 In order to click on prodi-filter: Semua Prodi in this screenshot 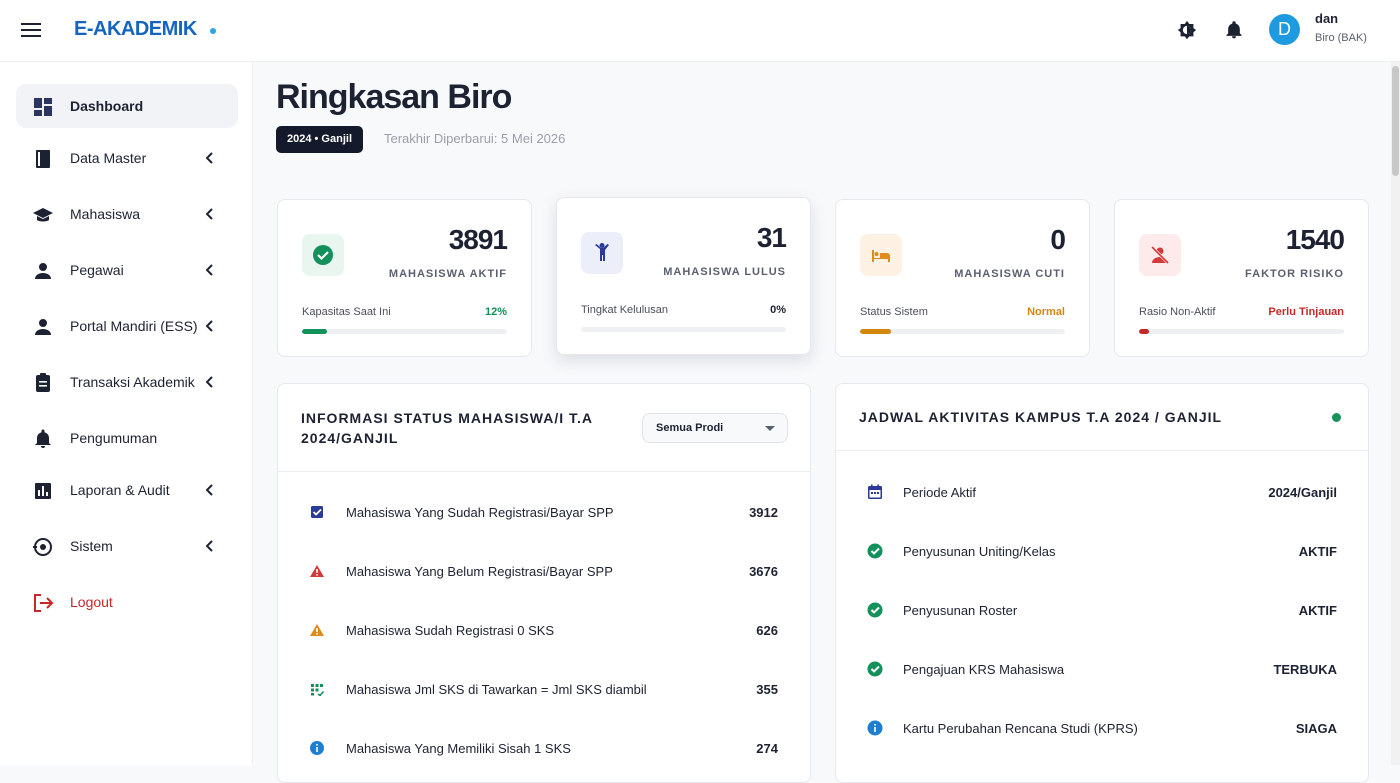, I will do `click(715, 428)`.